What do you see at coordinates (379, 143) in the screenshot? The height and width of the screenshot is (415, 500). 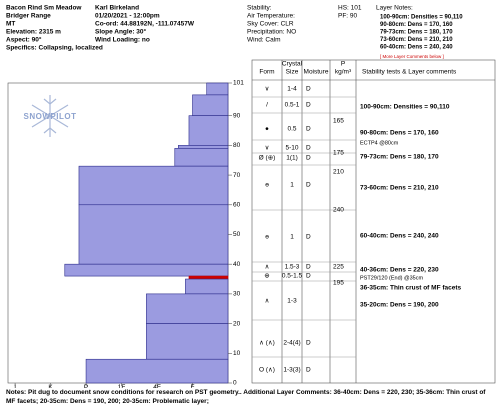 I see `comment: ECTP4 @80cm` at bounding box center [379, 143].